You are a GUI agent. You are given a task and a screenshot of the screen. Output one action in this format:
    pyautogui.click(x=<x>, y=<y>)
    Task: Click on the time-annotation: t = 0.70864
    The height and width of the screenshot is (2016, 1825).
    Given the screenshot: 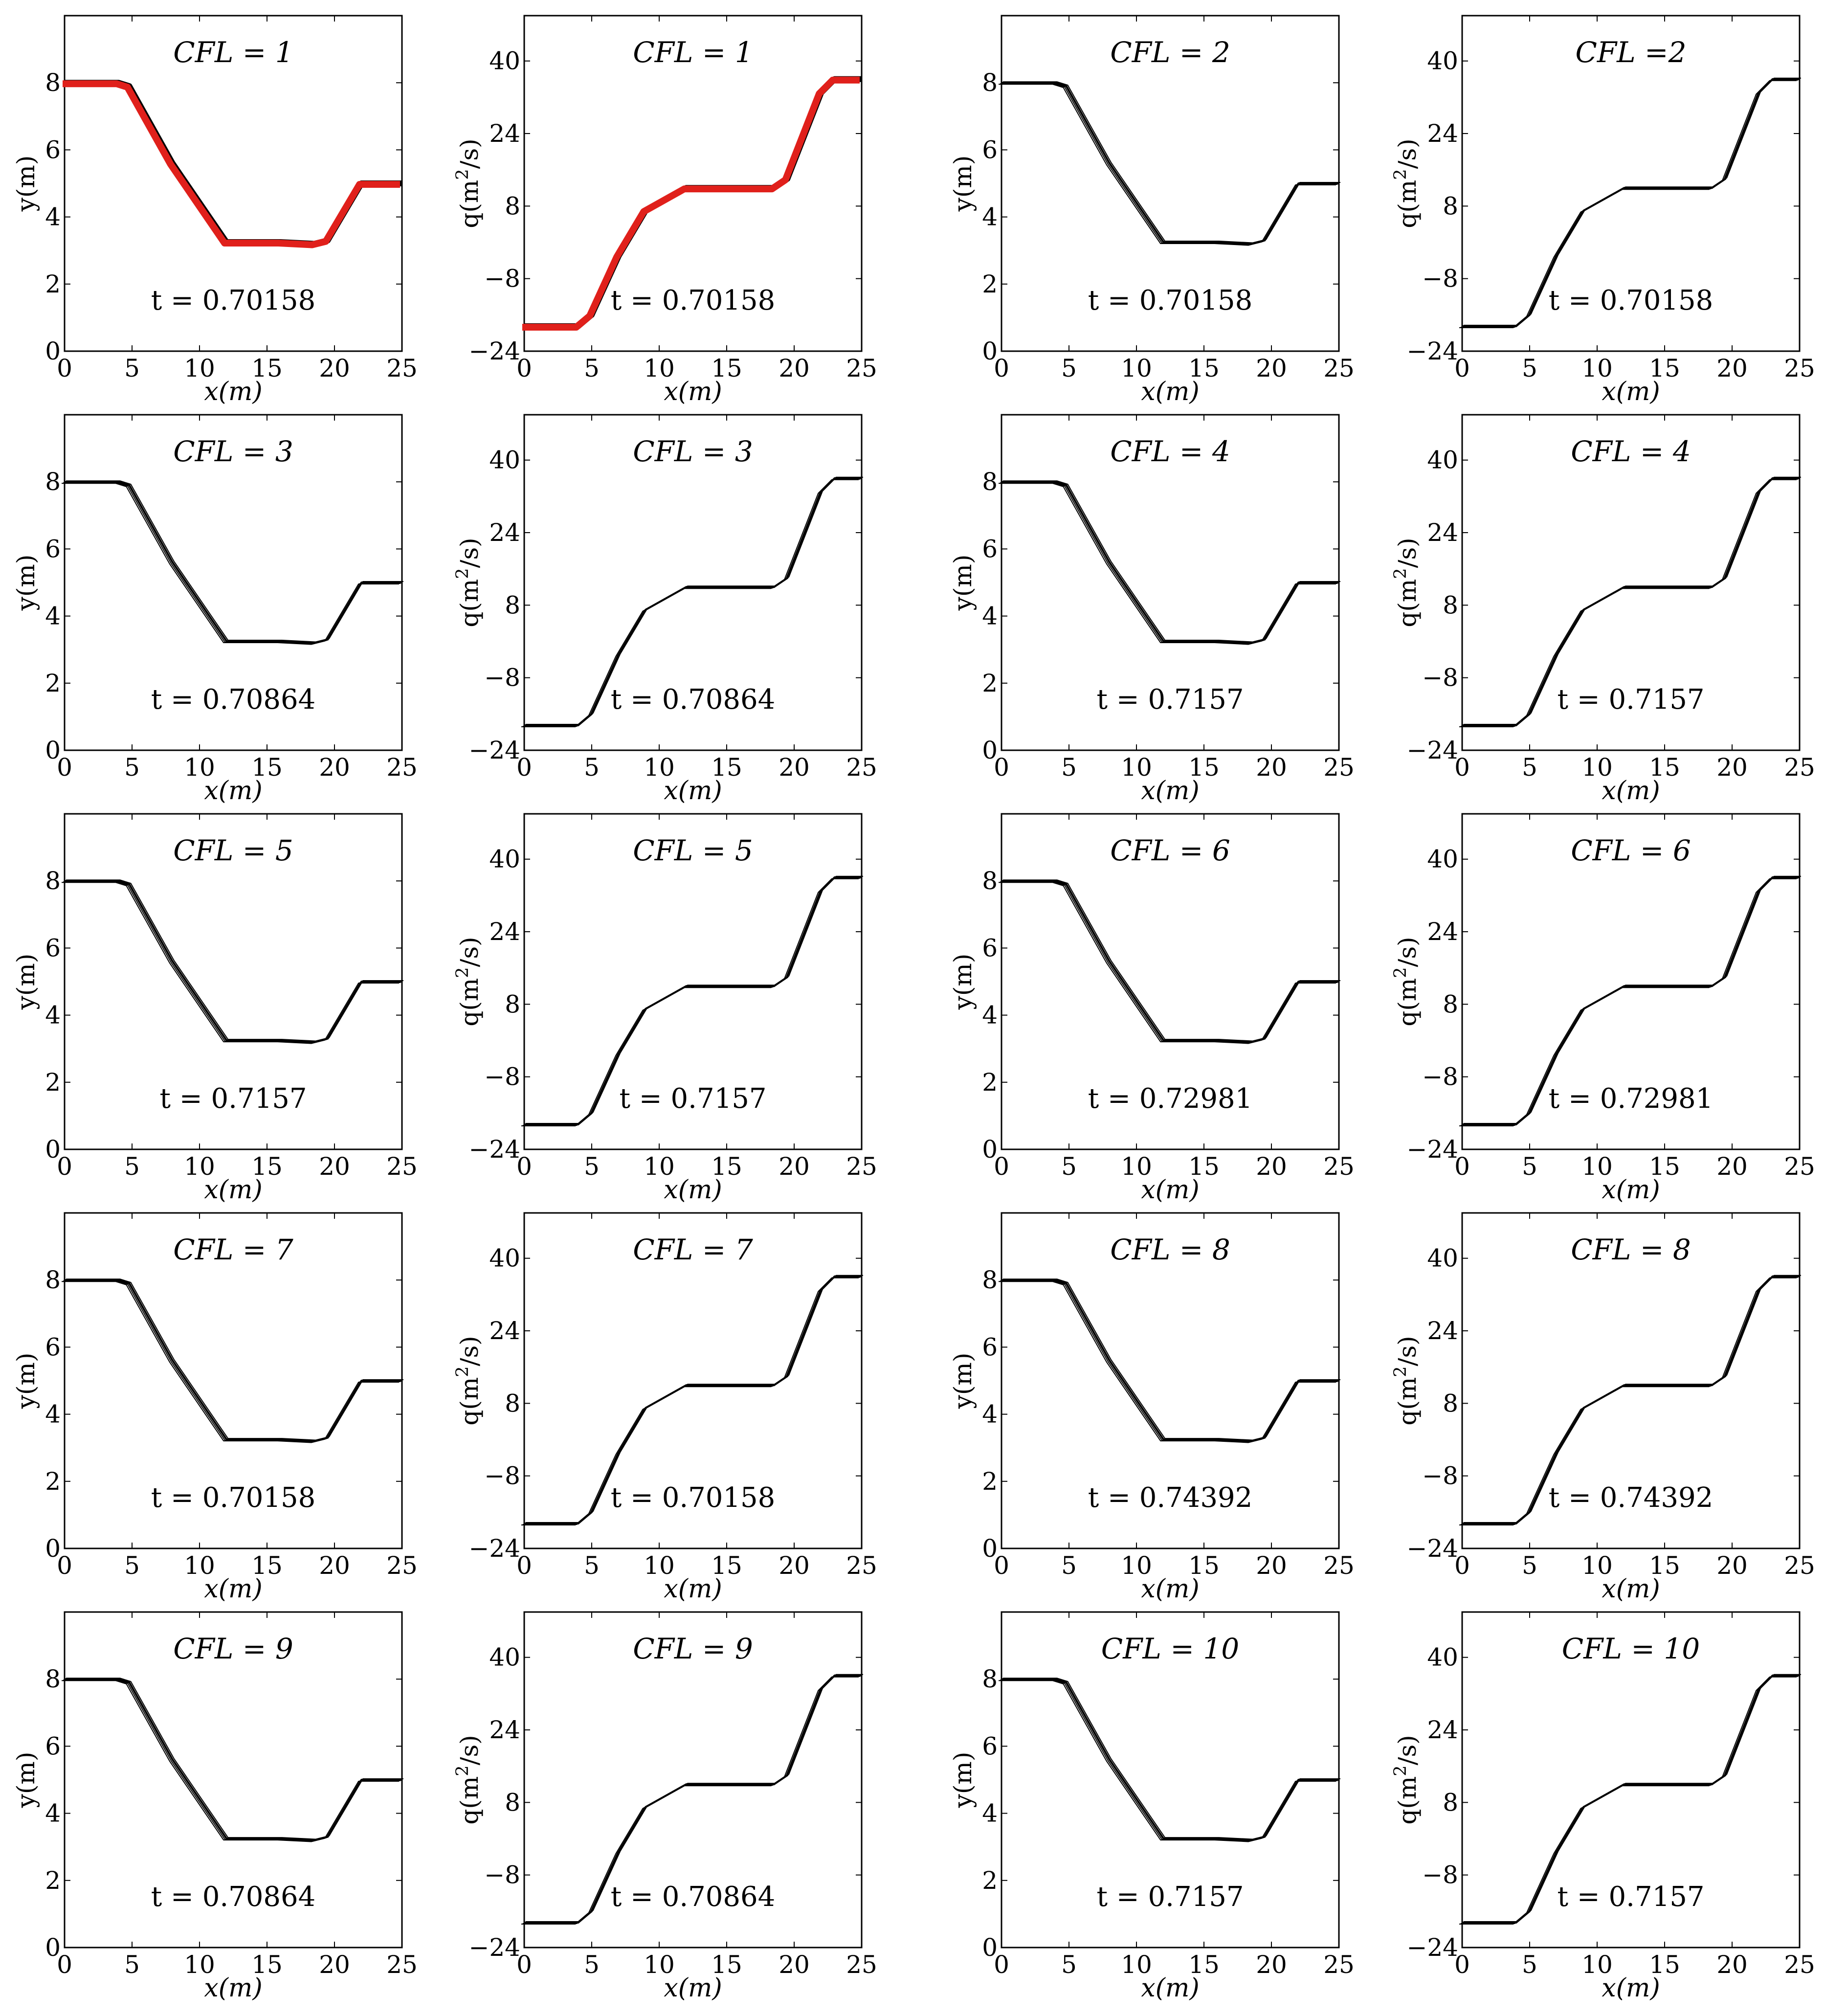 What is the action you would take?
    pyautogui.click(x=233, y=700)
    